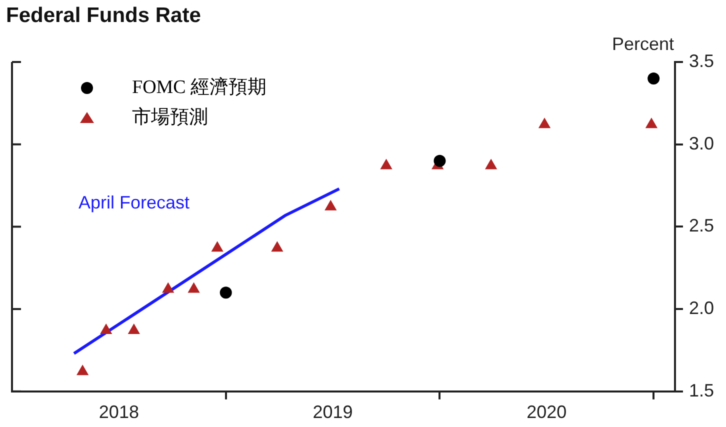 The width and height of the screenshot is (726, 427). Describe the element at coordinates (701, 60) in the screenshot. I see `y-tick-label: 3.5` at that location.